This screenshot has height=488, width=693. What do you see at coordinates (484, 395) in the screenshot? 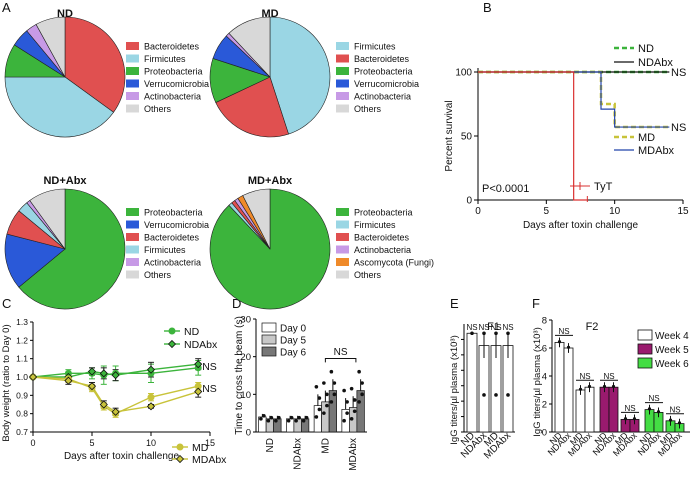
I see `data-dot-low-ndabx` at bounding box center [484, 395].